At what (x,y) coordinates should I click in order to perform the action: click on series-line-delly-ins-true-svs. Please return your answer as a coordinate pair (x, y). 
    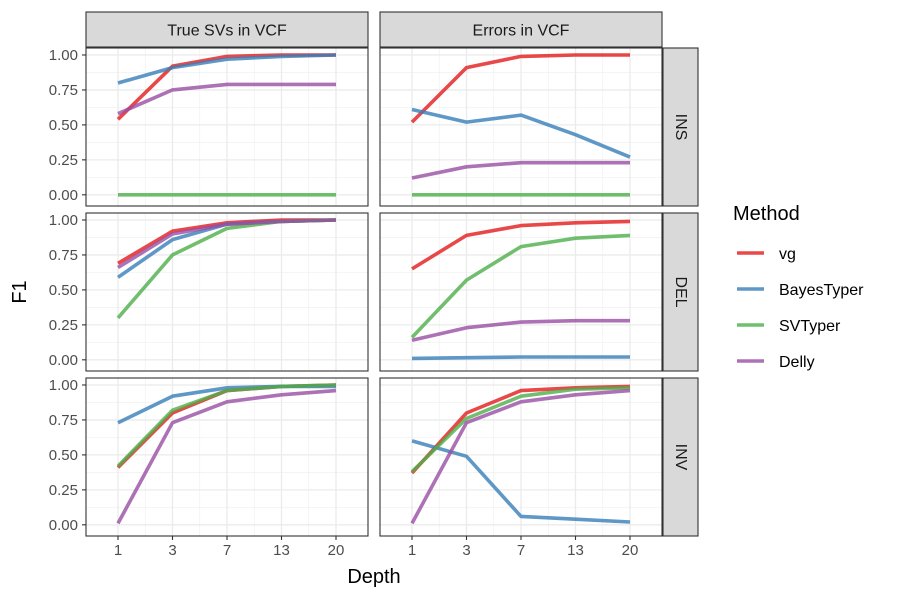
    Looking at the image, I should click on (226, 99).